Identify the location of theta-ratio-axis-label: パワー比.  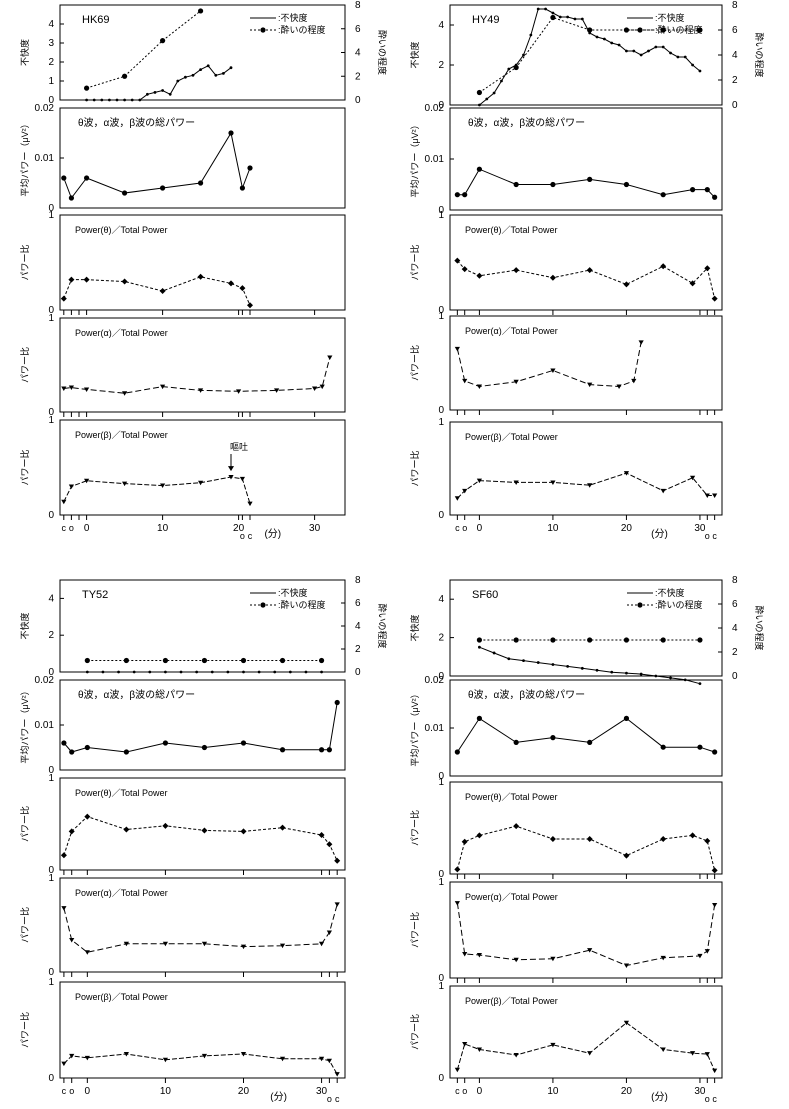
(414, 262).